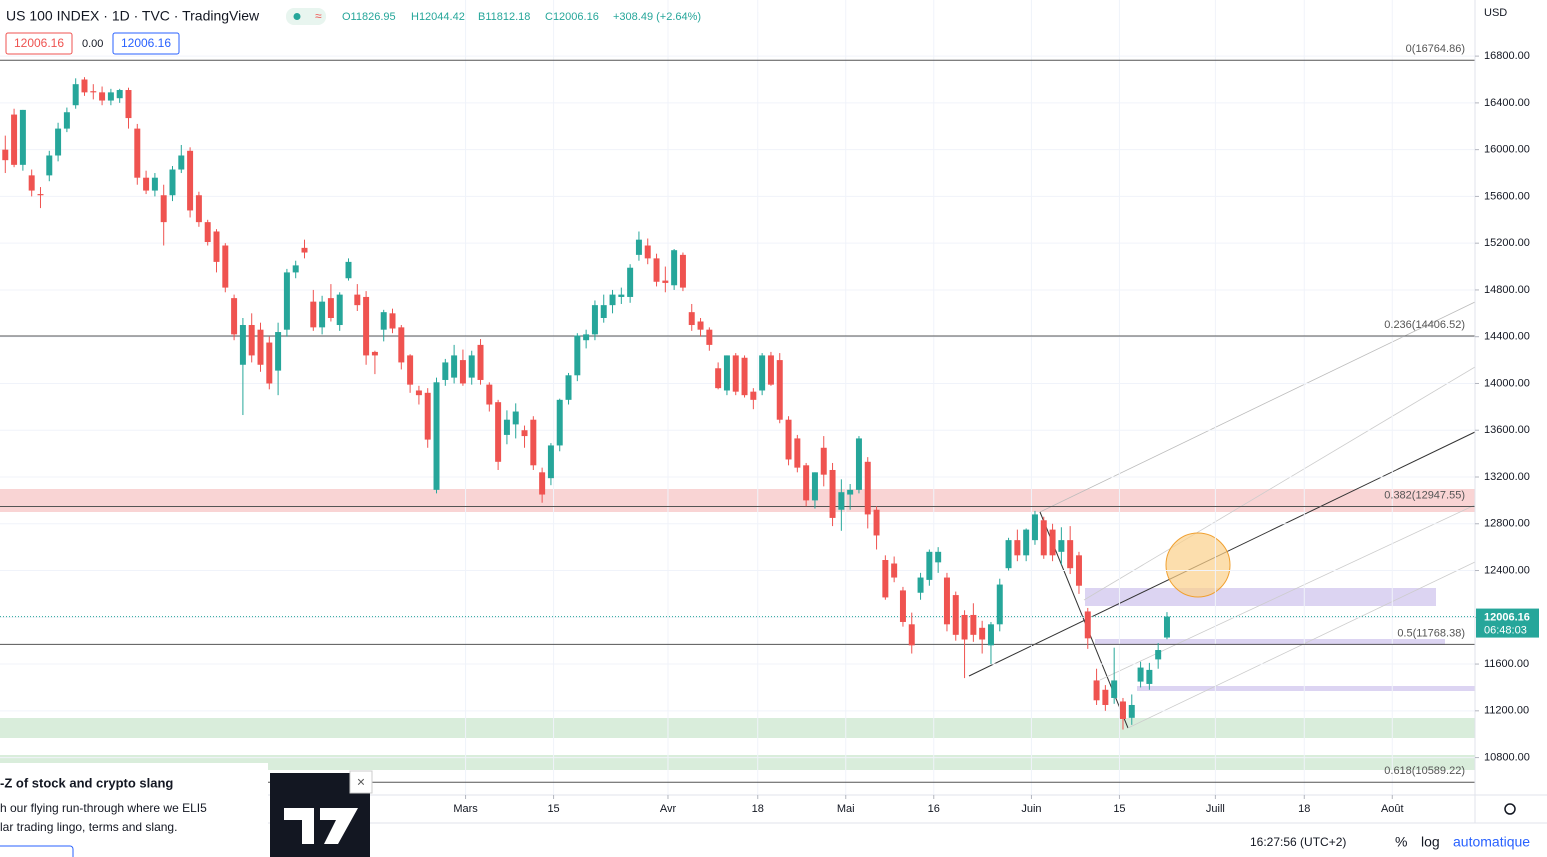  Describe the element at coordinates (37, 851) in the screenshot. I see `popup-button` at that location.